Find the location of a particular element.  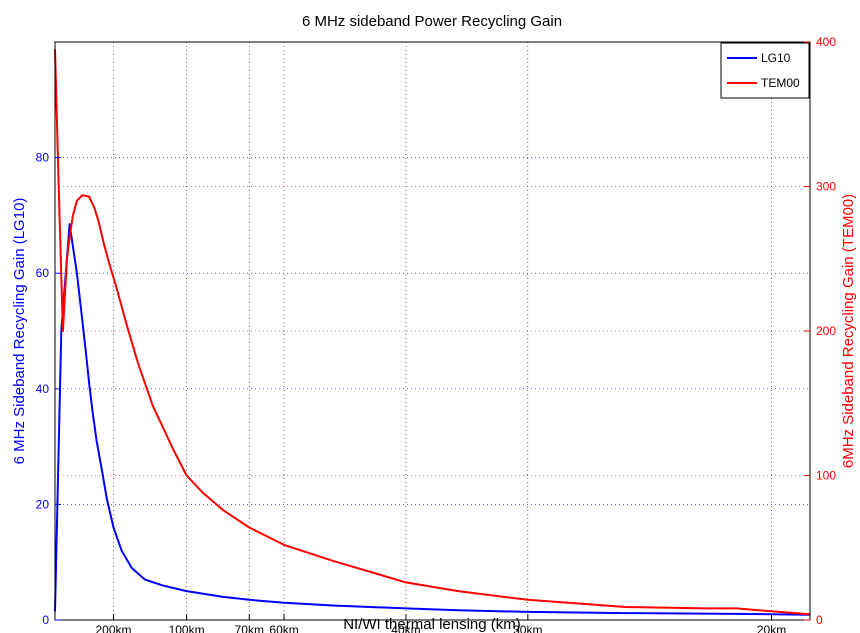

x-tick-label: 100km is located at coordinates (187, 628).